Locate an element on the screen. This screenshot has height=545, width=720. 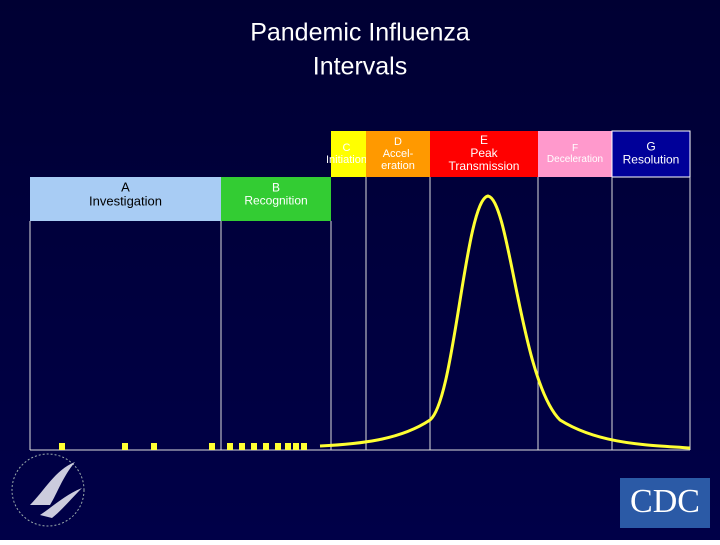
interval-name: Transmission is located at coordinates (484, 166).